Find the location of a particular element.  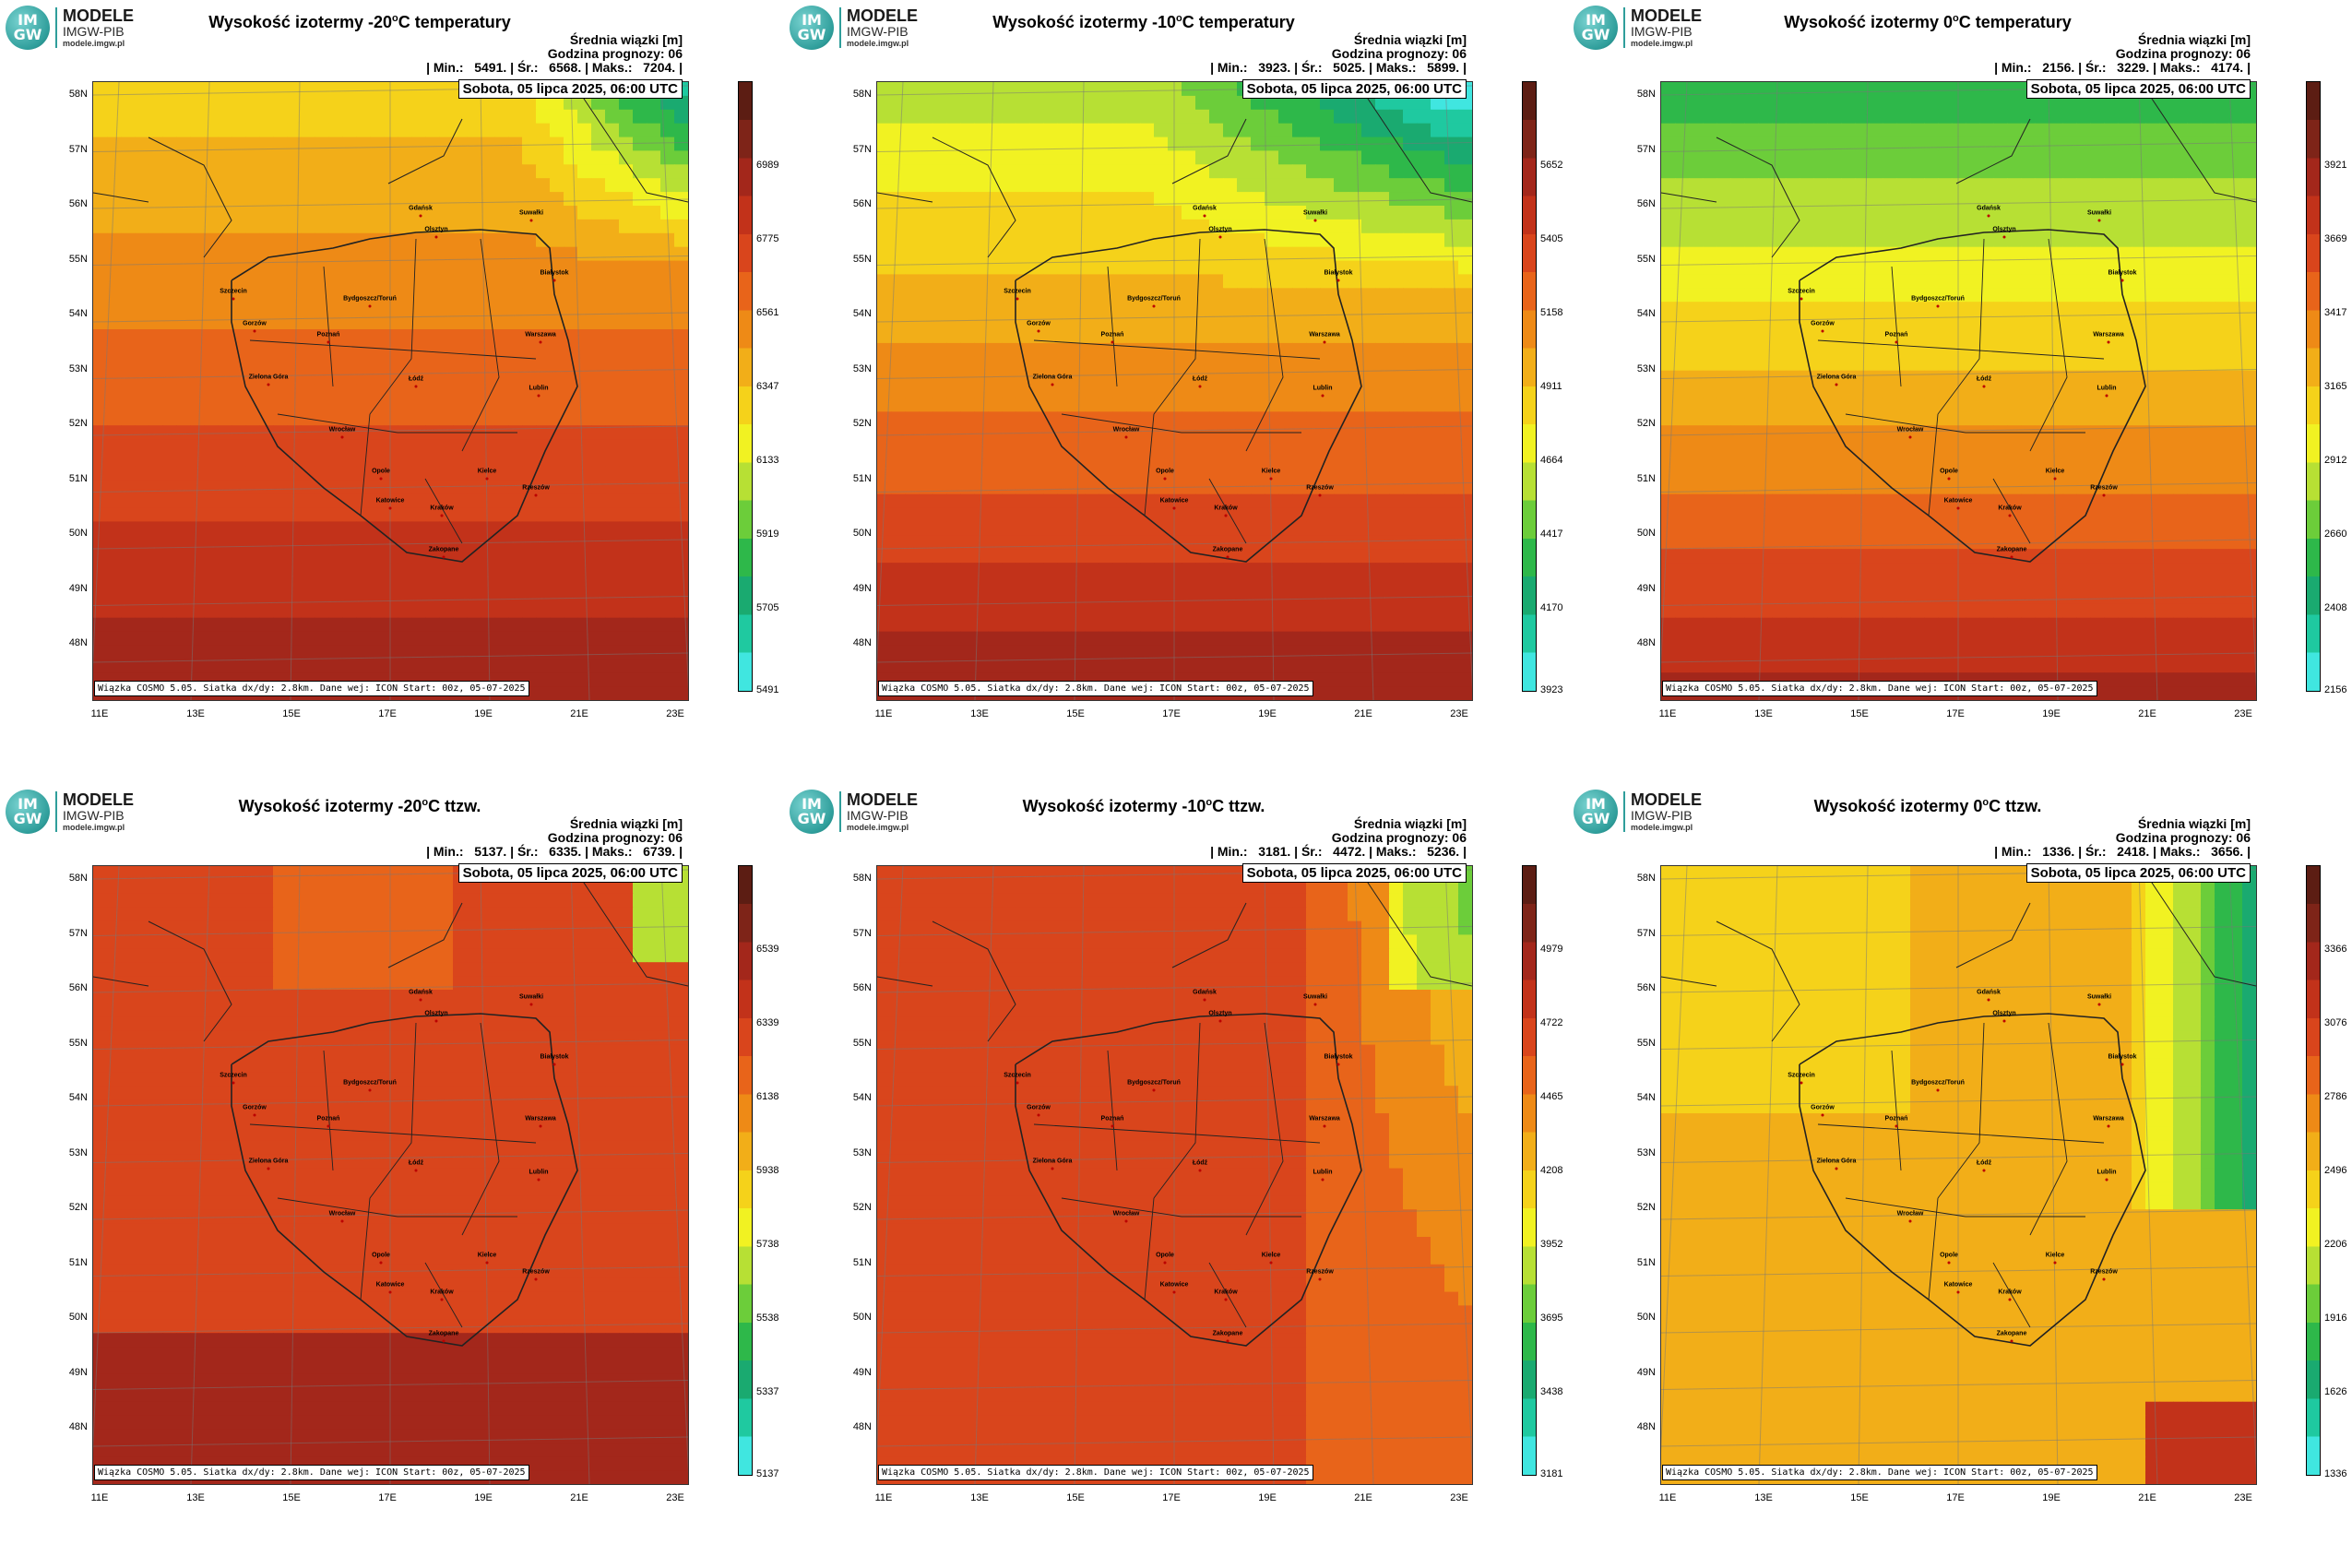

graticule-line is located at coordinates (674, 386).